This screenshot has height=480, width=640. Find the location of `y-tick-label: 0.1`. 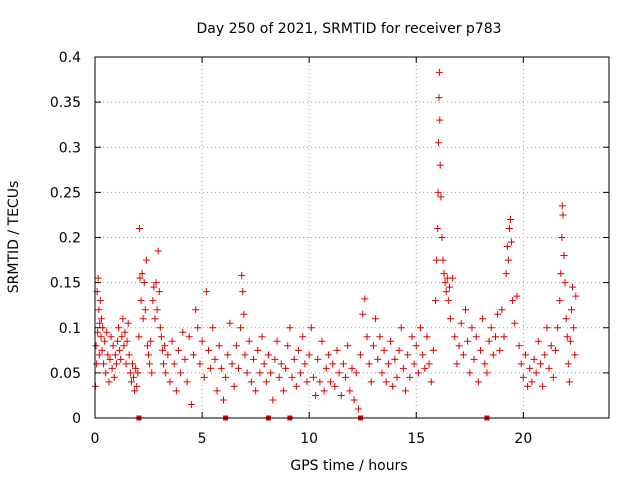

y-tick-label: 0.1 is located at coordinates (70, 329).